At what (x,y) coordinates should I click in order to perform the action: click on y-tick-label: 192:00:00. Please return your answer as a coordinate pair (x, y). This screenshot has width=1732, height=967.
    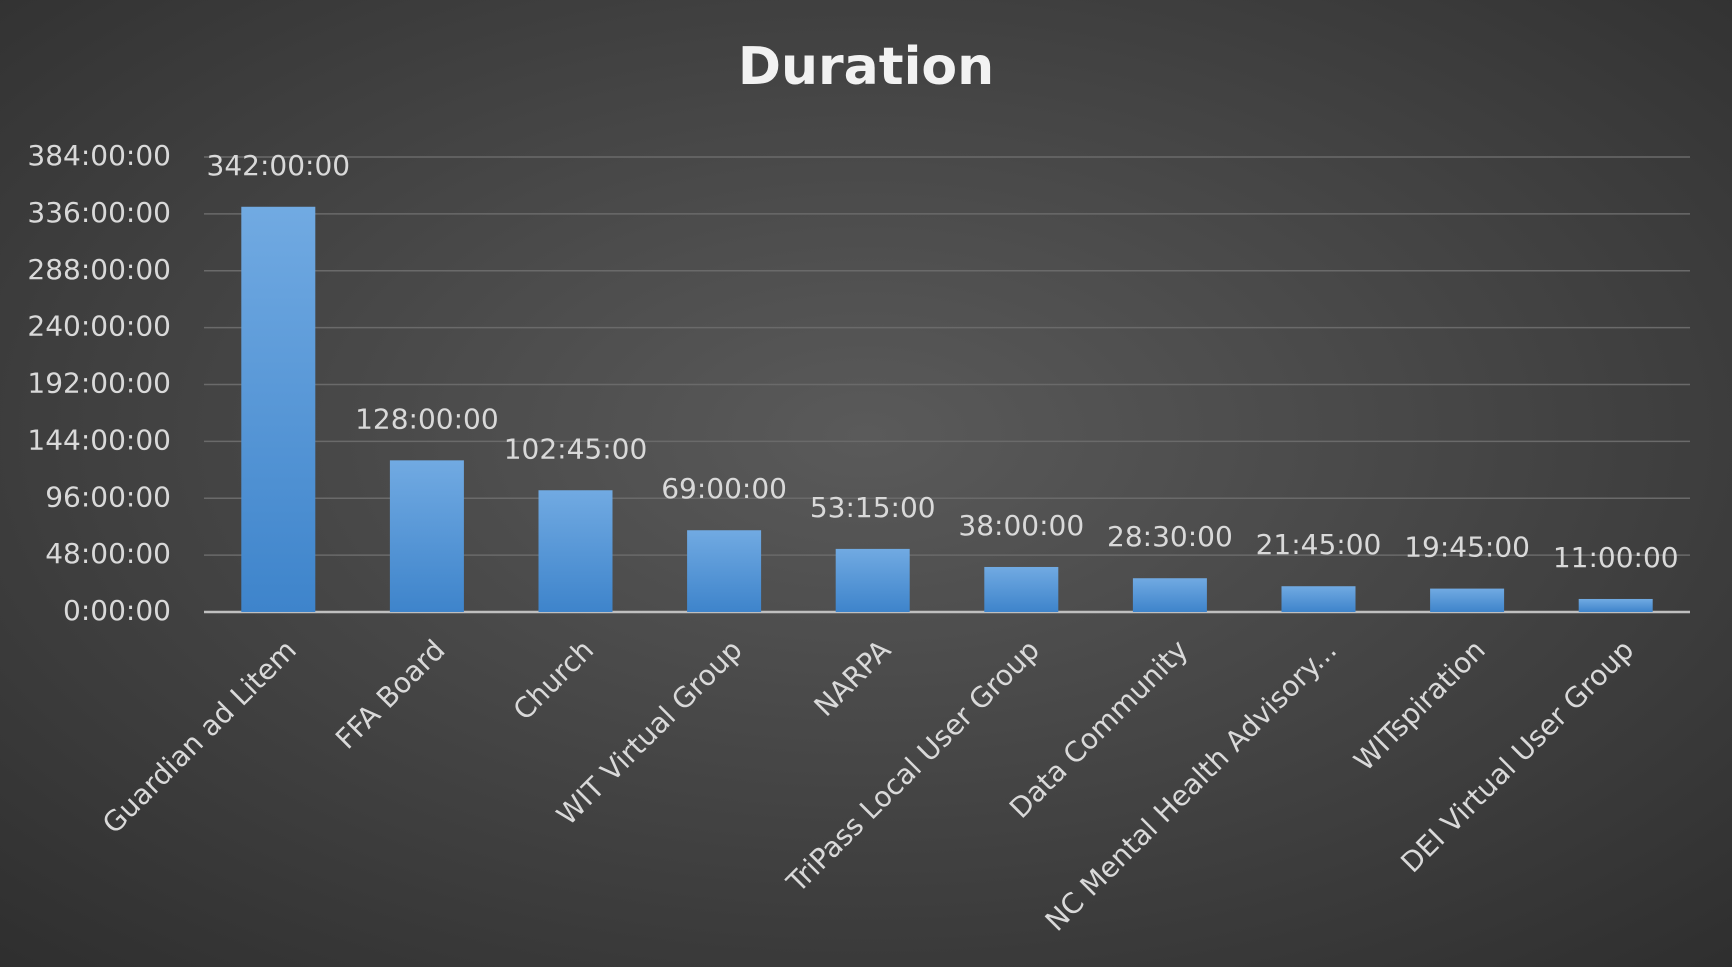
    Looking at the image, I should click on (99, 383).